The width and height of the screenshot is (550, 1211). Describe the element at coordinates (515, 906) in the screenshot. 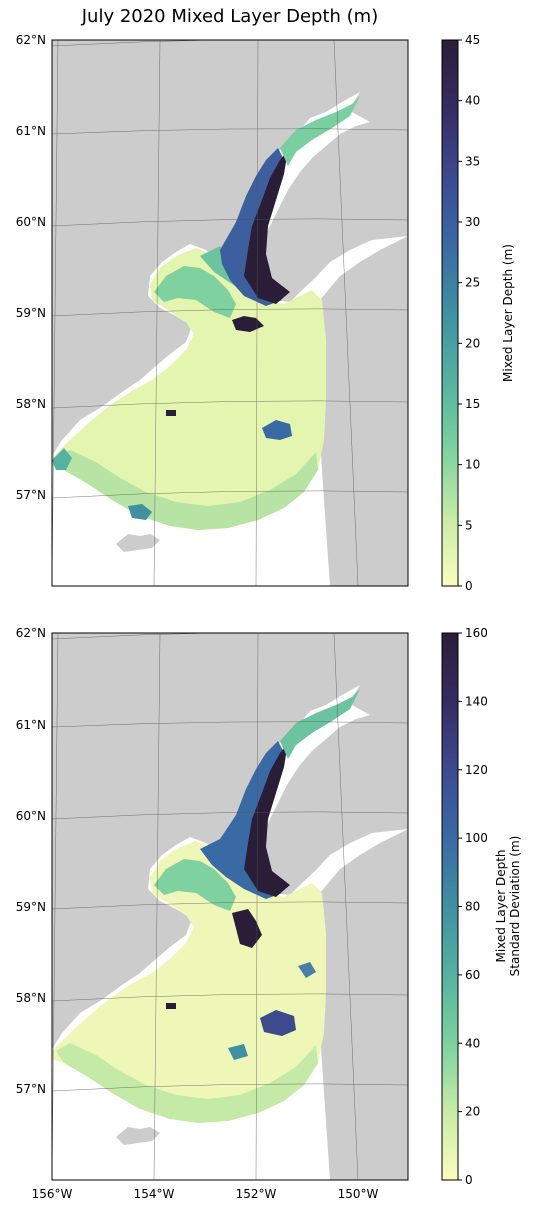

I see `colorbar-label-line: Standard Deviation (m)` at that location.